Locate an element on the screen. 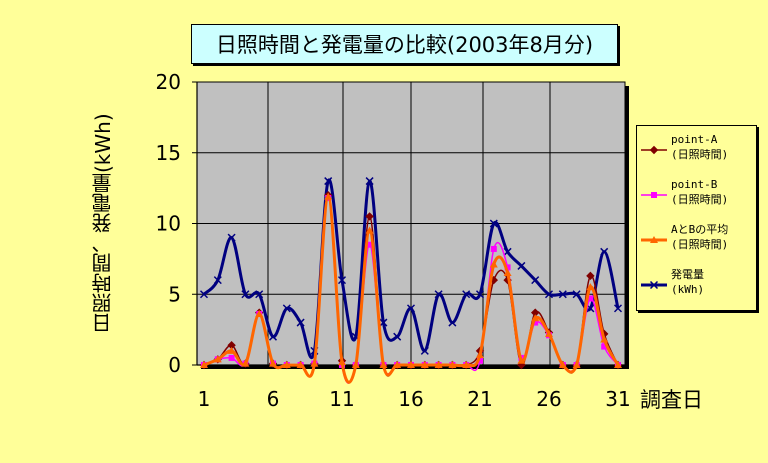 Image resolution: width=768 pixels, height=463 pixels. y-tick-label: 0 is located at coordinates (174, 365).